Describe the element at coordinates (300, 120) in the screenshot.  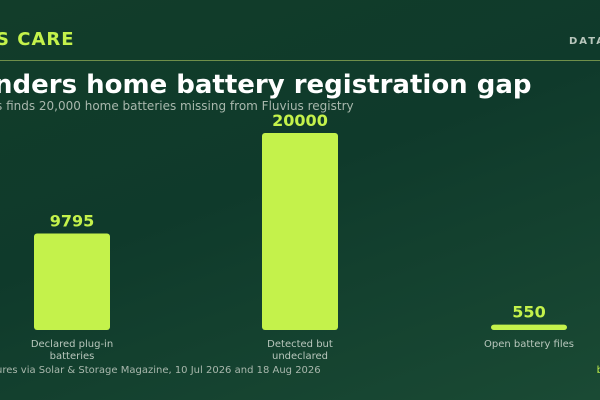
I see `value-label-2: 20000` at that location.